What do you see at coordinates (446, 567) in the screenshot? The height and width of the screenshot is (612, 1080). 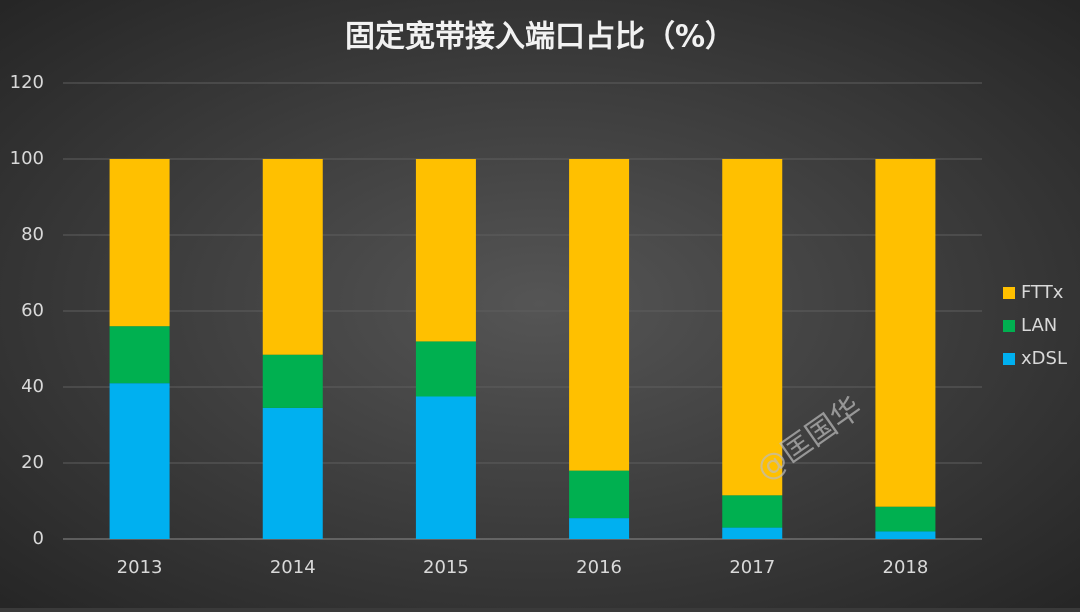 I see `x-tick-label: 2015` at bounding box center [446, 567].